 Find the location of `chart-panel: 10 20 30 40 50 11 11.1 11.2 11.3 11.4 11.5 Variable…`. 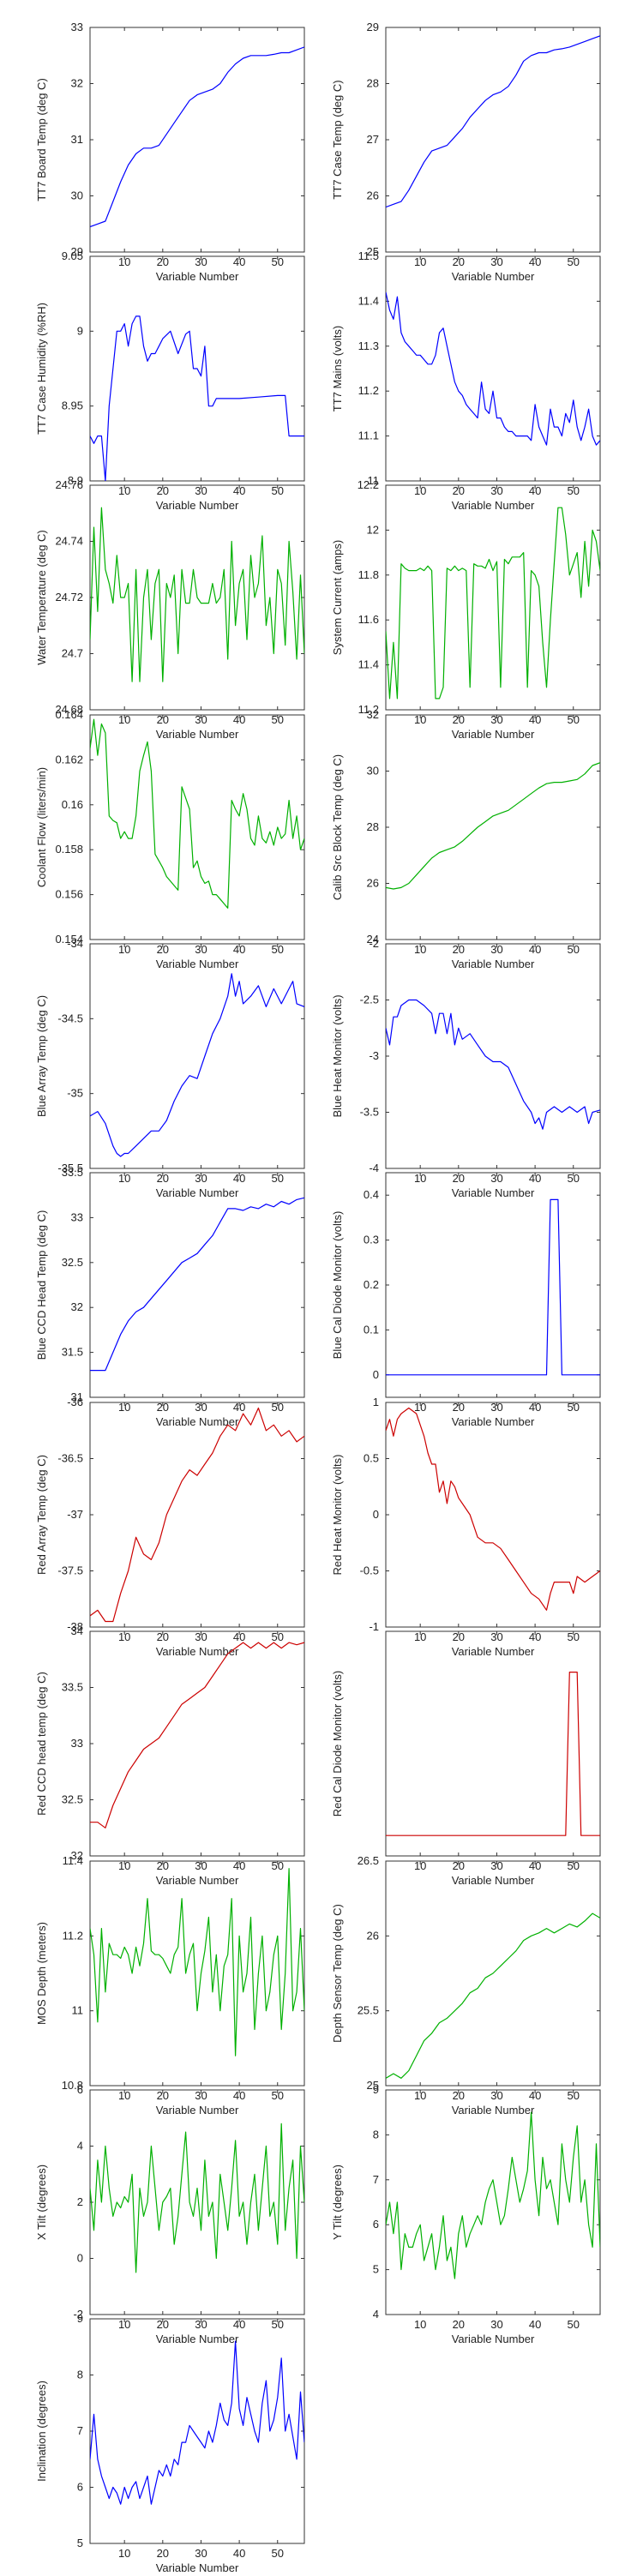

chart-panel: 10 20 30 40 50 11 11.1 11.2 11.3 11.4 11.5 Variable… is located at coordinates (466, 380).